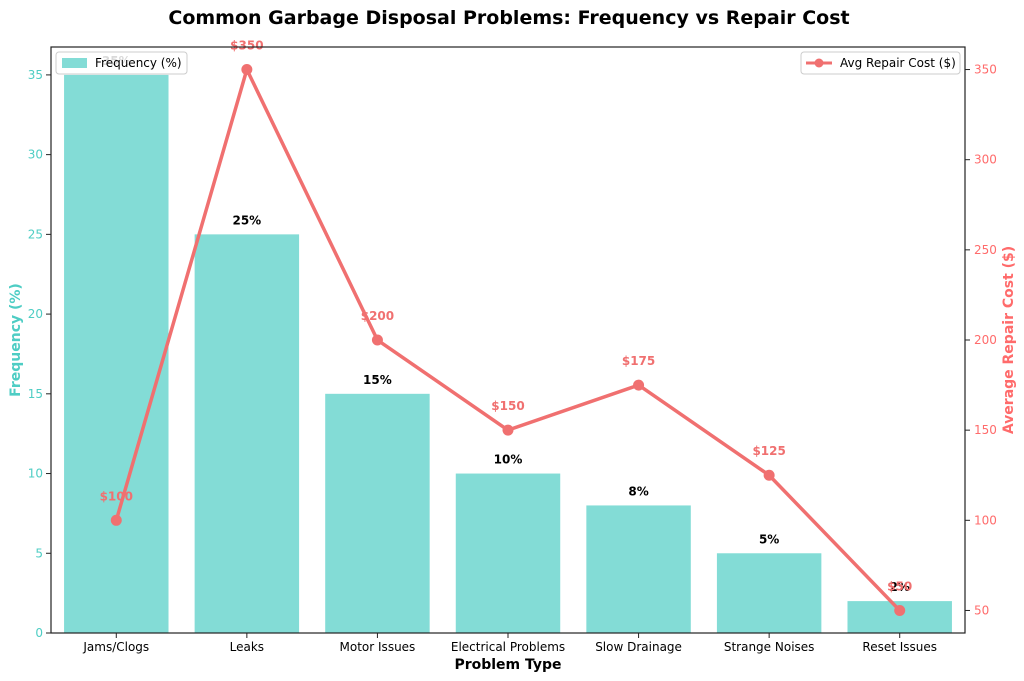 The height and width of the screenshot is (681, 1024). Describe the element at coordinates (769, 647) in the screenshot. I see `x-tick-label-5: Strange Noises` at that location.